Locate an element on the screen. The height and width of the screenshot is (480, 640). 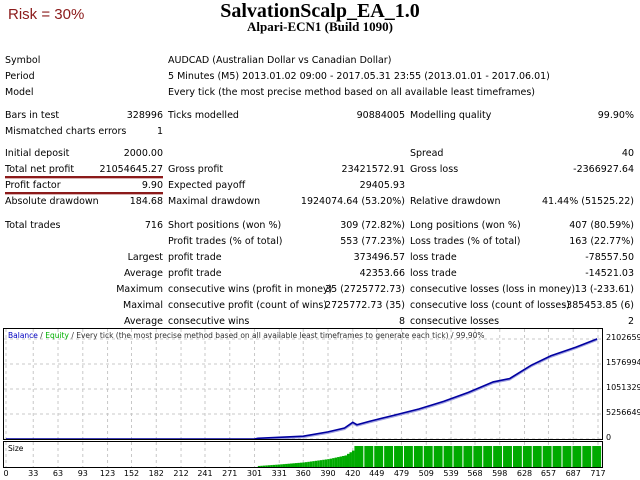
x-tick-label: 331 is located at coordinates (279, 473).